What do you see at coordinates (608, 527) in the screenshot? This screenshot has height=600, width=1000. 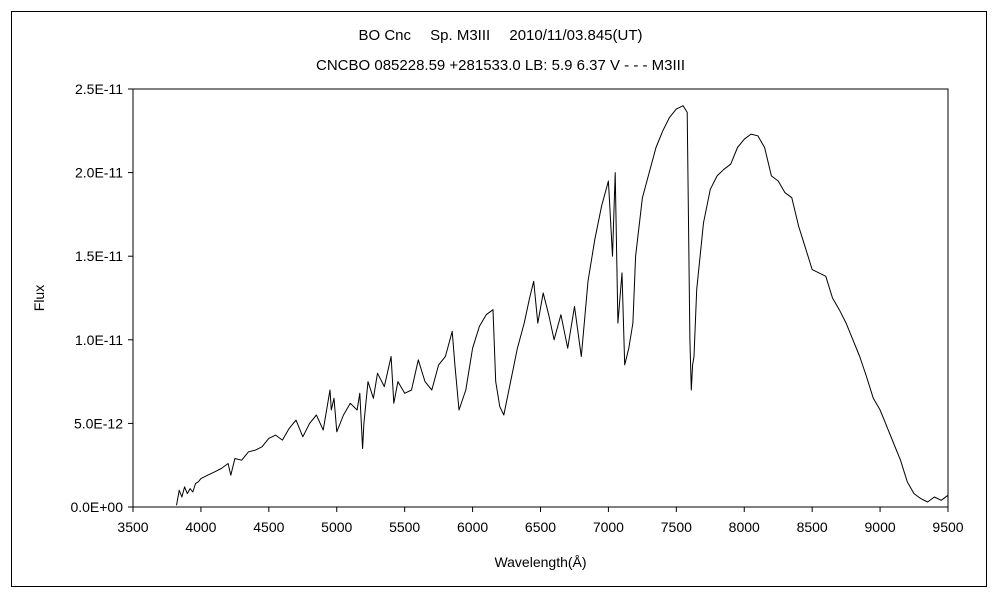 I see `x-tick-label: 7000` at bounding box center [608, 527].